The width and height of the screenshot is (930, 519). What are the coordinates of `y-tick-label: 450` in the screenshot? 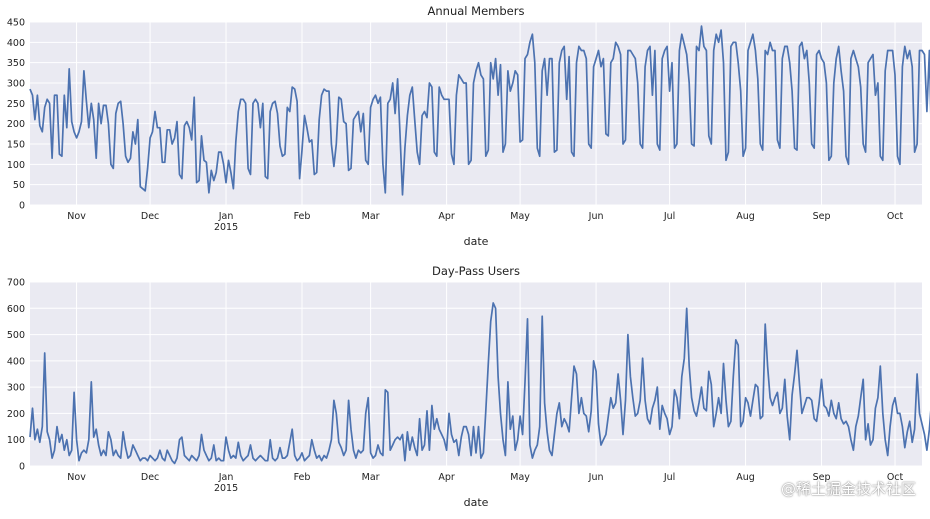 It's located at (16, 23).